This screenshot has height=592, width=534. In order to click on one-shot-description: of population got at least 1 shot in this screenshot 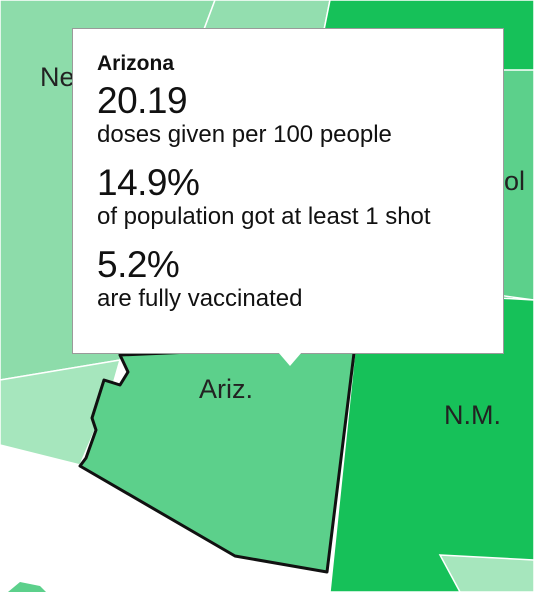, I will do `click(264, 216)`.